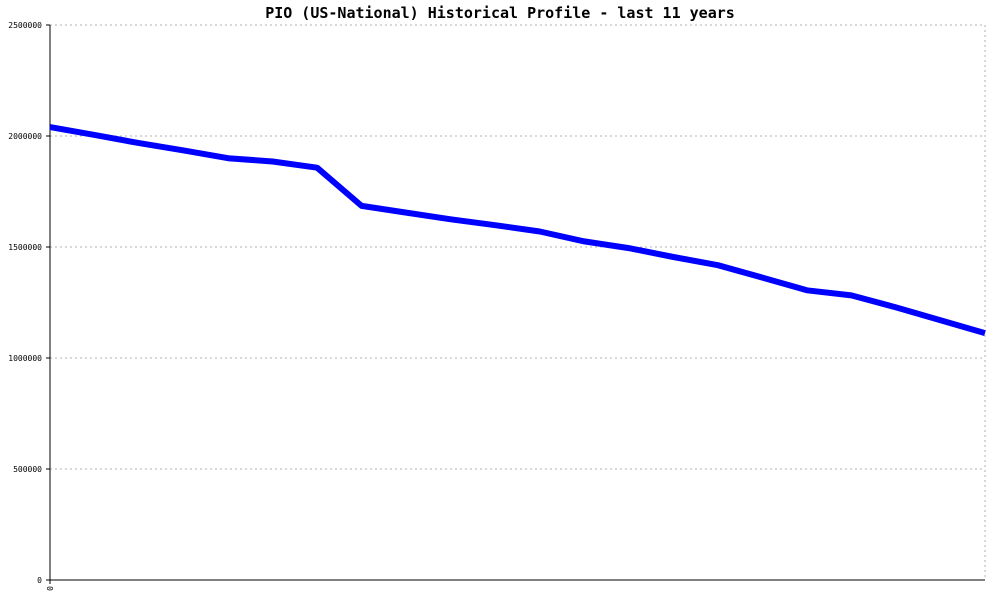 The height and width of the screenshot is (605, 1000). Describe the element at coordinates (25, 136) in the screenshot. I see `y-tick-label: 2000000` at that location.